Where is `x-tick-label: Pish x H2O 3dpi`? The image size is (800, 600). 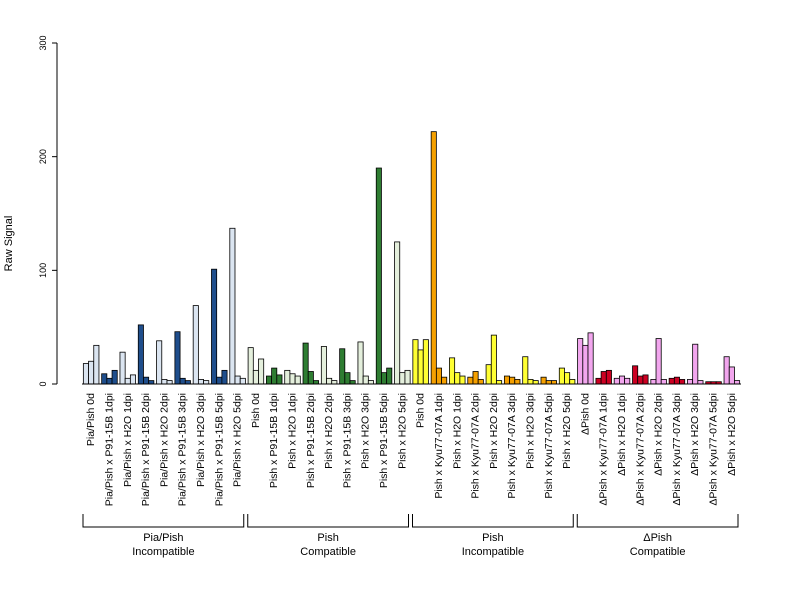 x-tick-label: Pish x H2O 3dpi is located at coordinates (530, 431).